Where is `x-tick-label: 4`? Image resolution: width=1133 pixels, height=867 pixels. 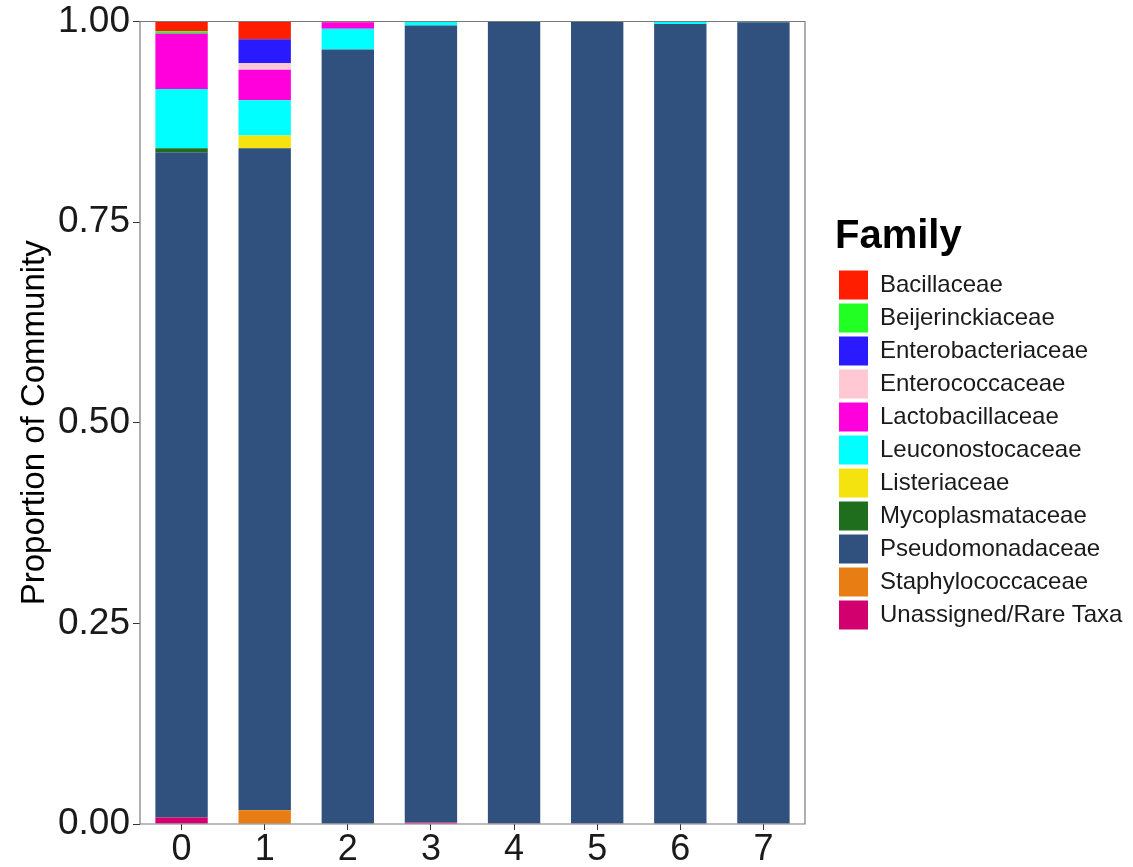 x-tick-label: 4 is located at coordinates (514, 846).